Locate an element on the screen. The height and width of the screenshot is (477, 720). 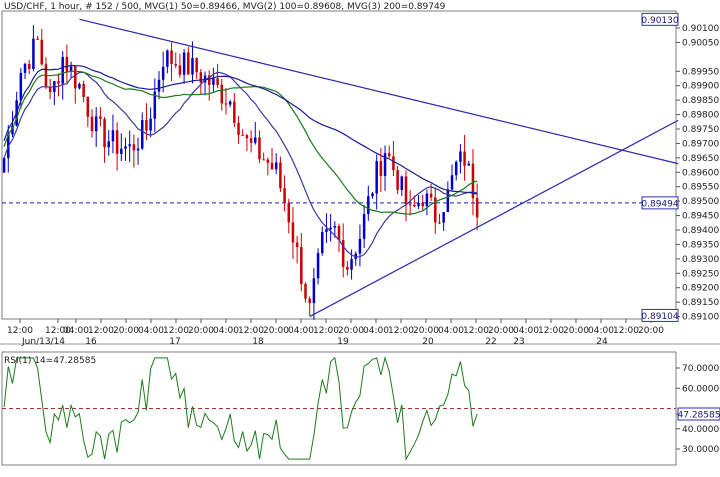
price-tick-label: 0.89450 is located at coordinates (700, 217).